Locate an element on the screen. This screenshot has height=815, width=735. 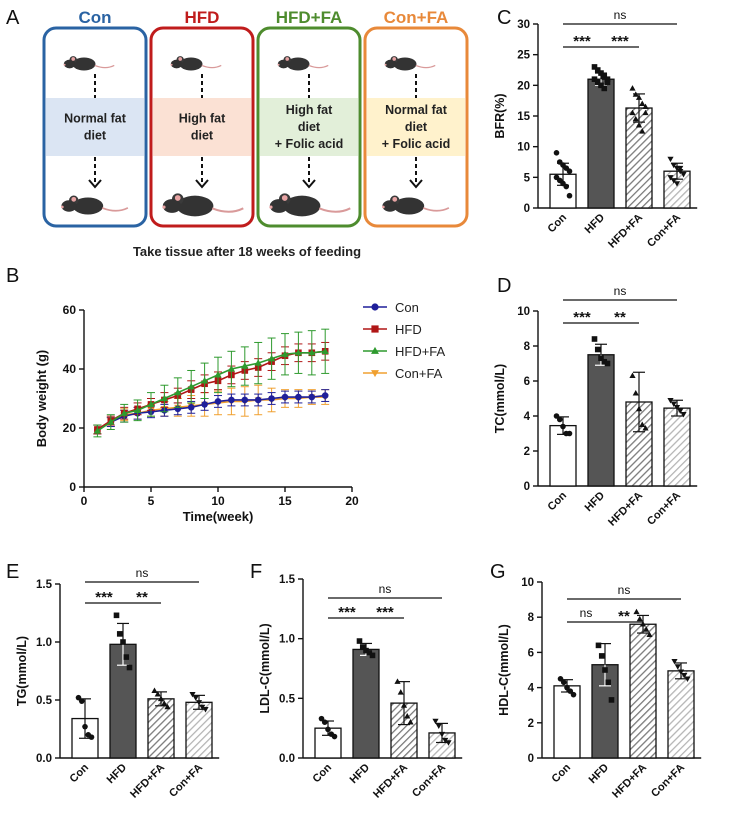
panel-label-a: A is located at coordinates (13, 18).